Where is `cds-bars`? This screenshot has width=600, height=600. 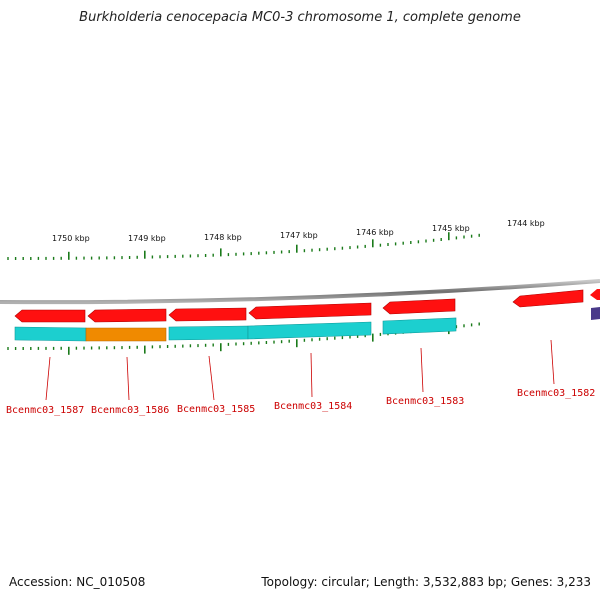
cds-bars is located at coordinates (307, 324).